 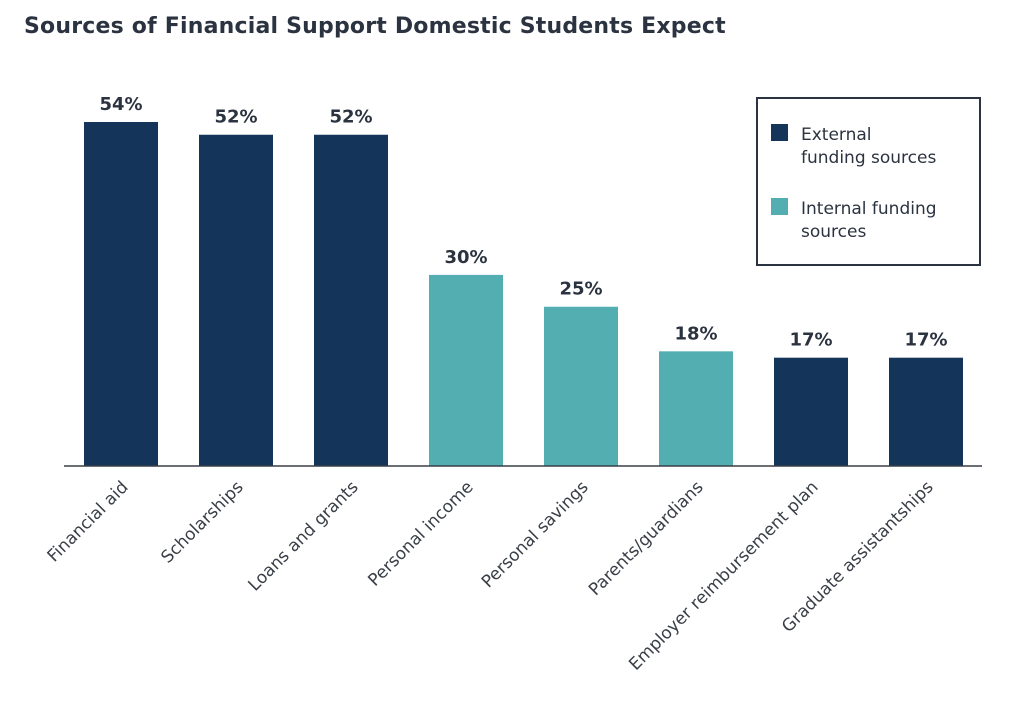 What do you see at coordinates (925, 340) in the screenshot?
I see `value-label-graduate-assistantships: 17%` at bounding box center [925, 340].